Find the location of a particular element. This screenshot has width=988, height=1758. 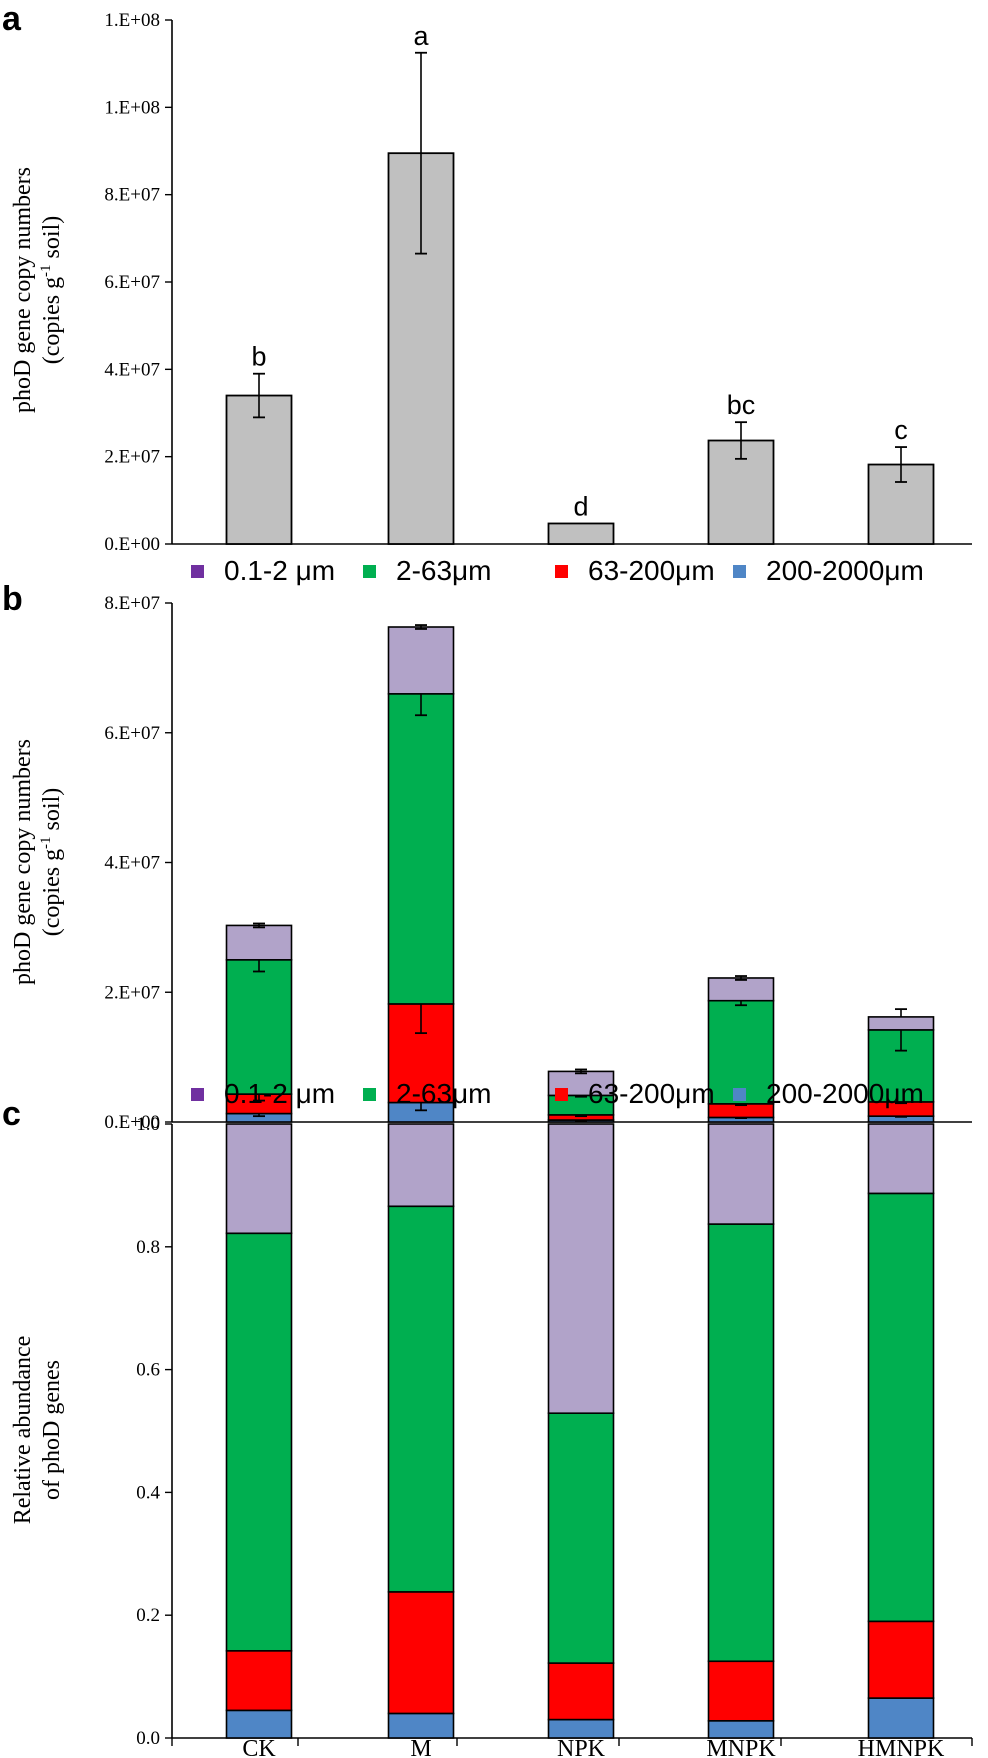

y-tick-label-a: 2.E+07 is located at coordinates (132, 457).